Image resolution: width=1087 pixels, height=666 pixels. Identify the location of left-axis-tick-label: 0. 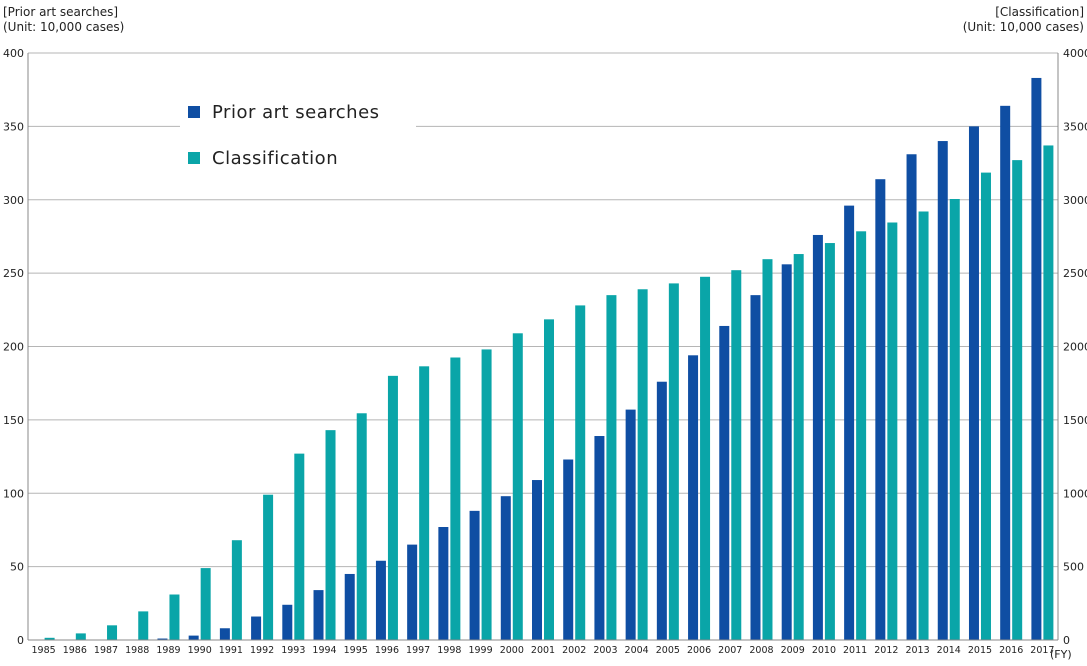
(20, 640).